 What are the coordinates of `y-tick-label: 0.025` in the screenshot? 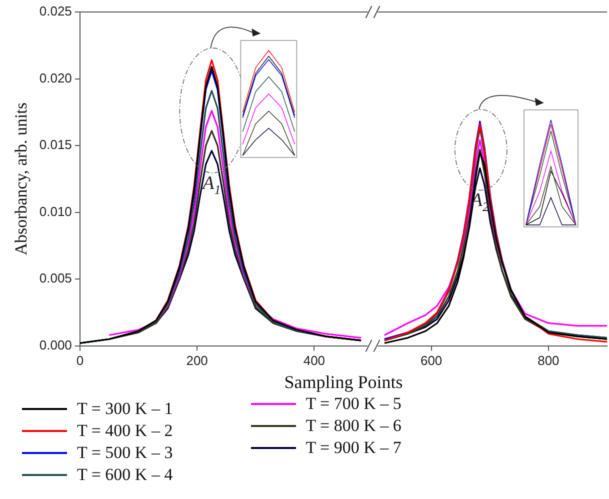 It's located at (55, 11).